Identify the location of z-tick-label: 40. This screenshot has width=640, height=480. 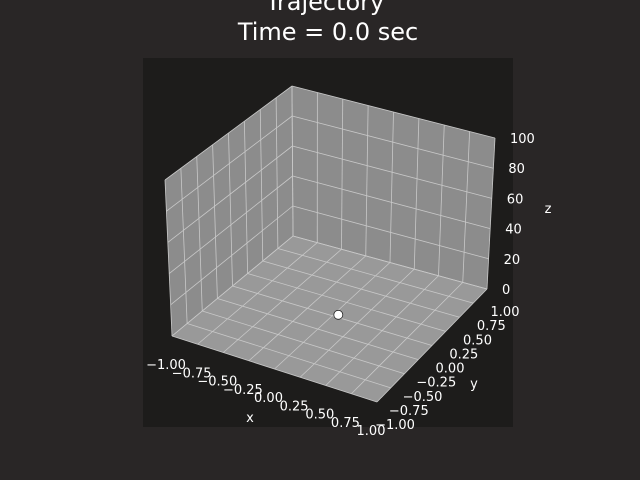
(513, 230).